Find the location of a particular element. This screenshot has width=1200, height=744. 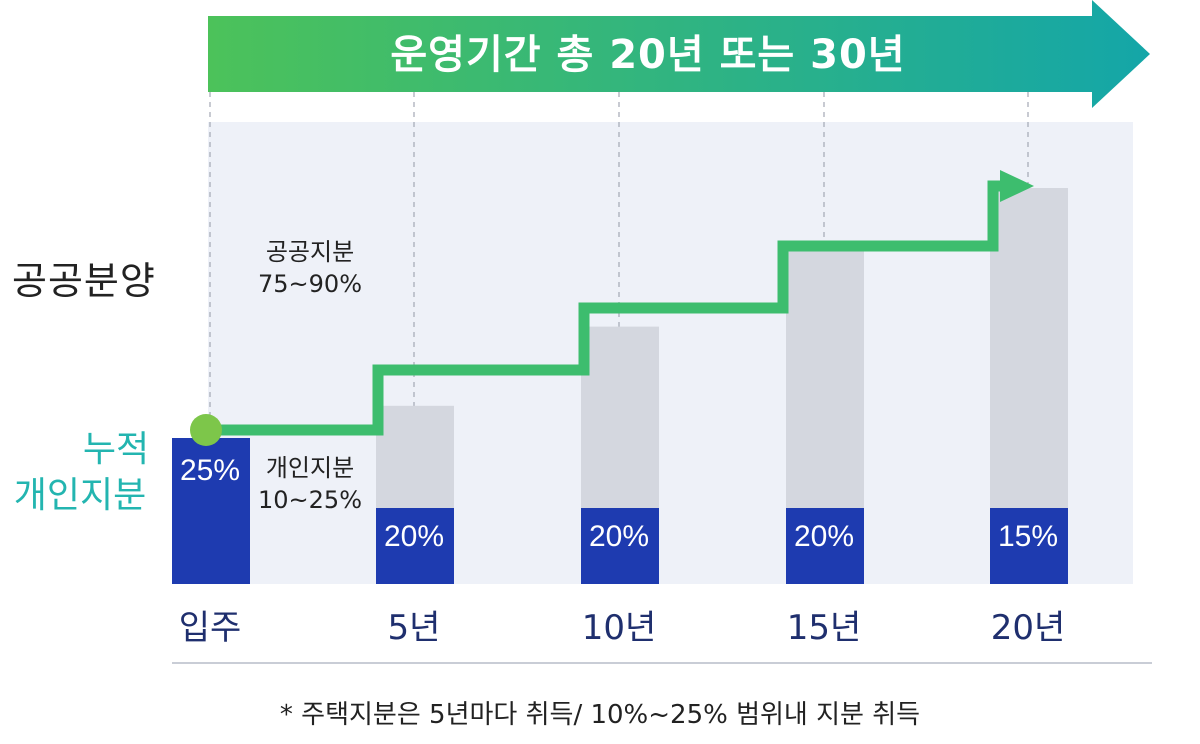

personal-share-title: 개인지분 is located at coordinates (310, 468).